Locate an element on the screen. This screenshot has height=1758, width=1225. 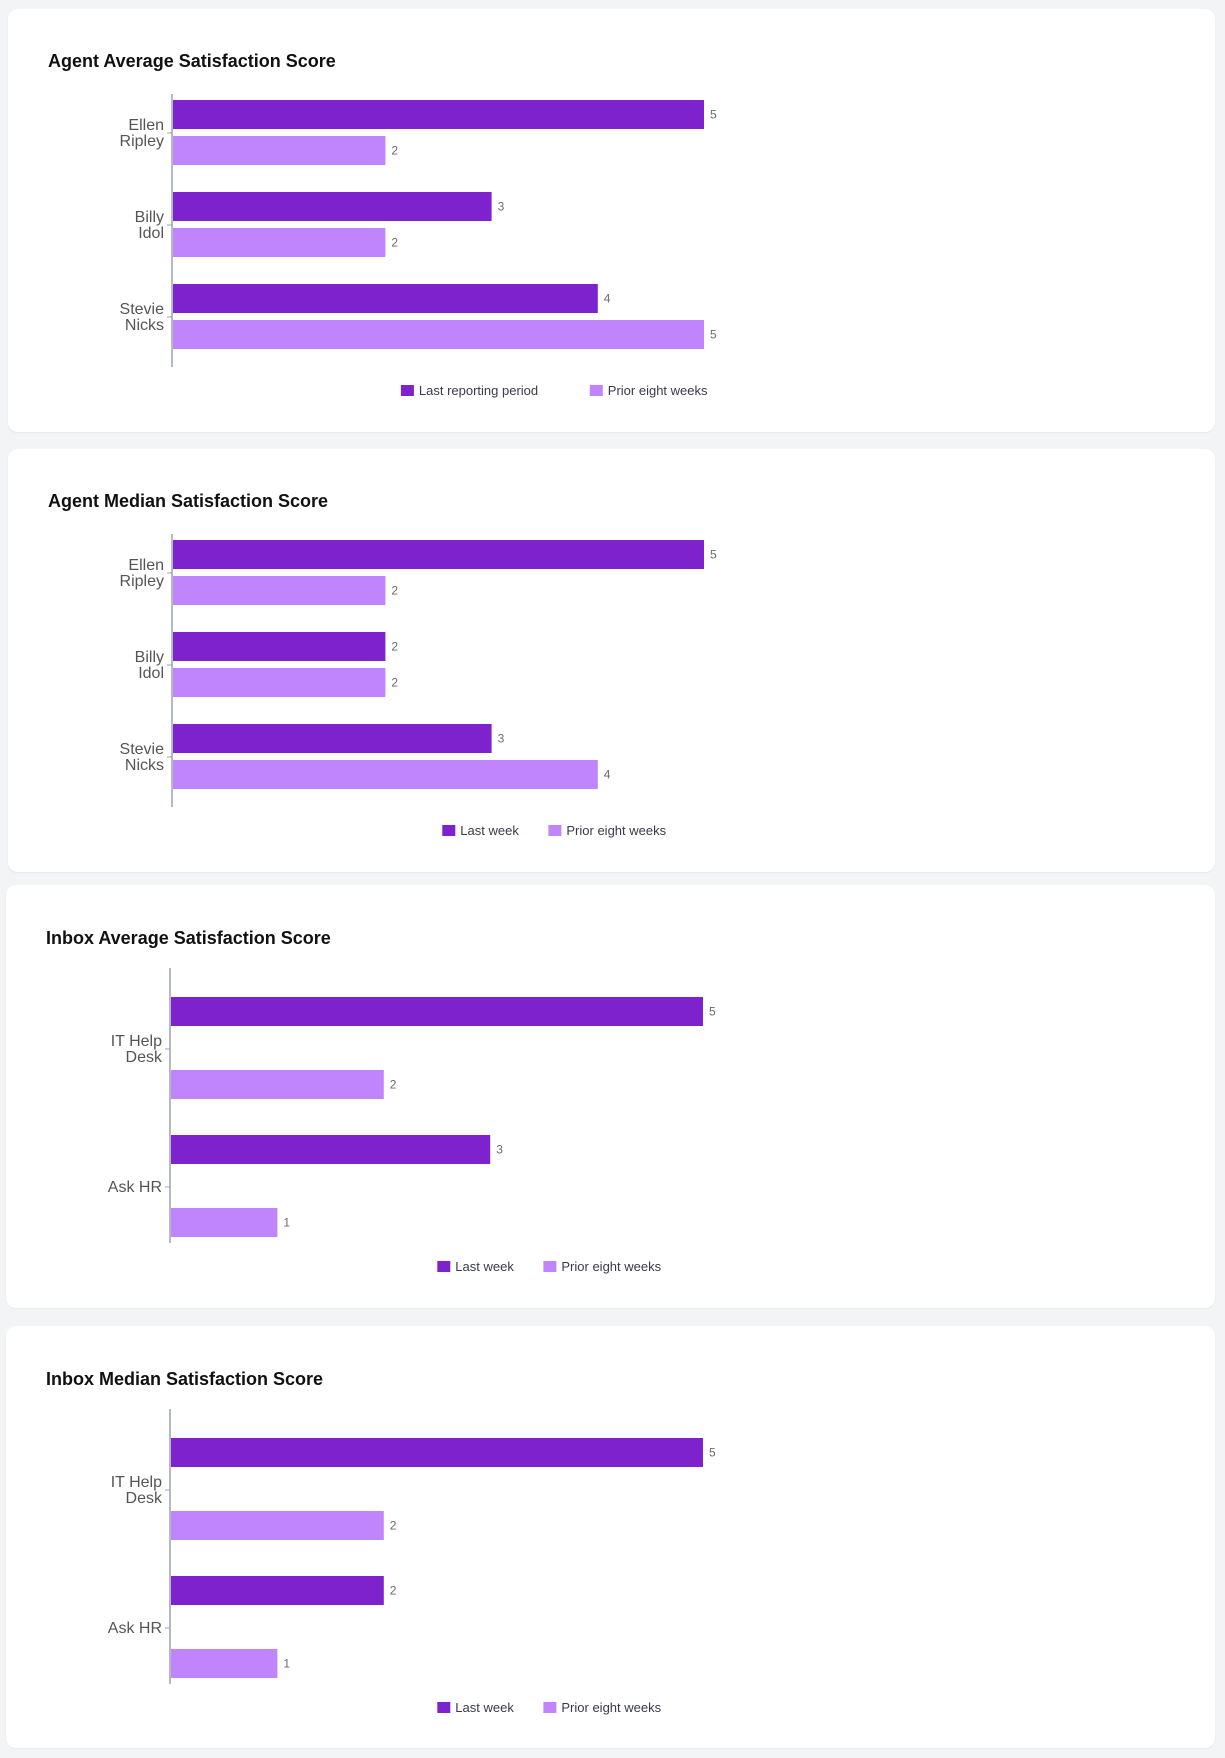
legend-label: Last reporting period is located at coordinates (478, 390).